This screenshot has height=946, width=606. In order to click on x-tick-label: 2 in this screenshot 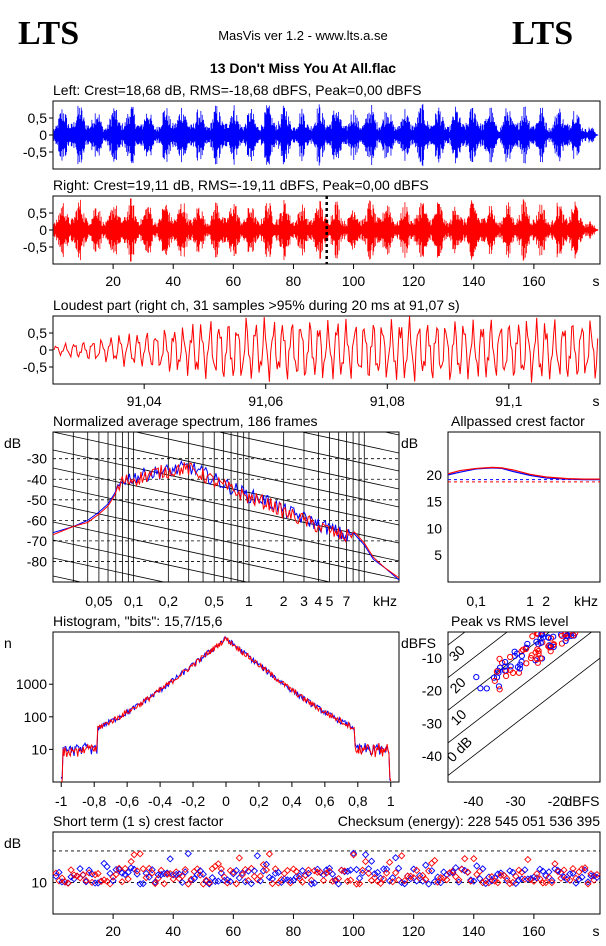, I will do `click(284, 601)`.